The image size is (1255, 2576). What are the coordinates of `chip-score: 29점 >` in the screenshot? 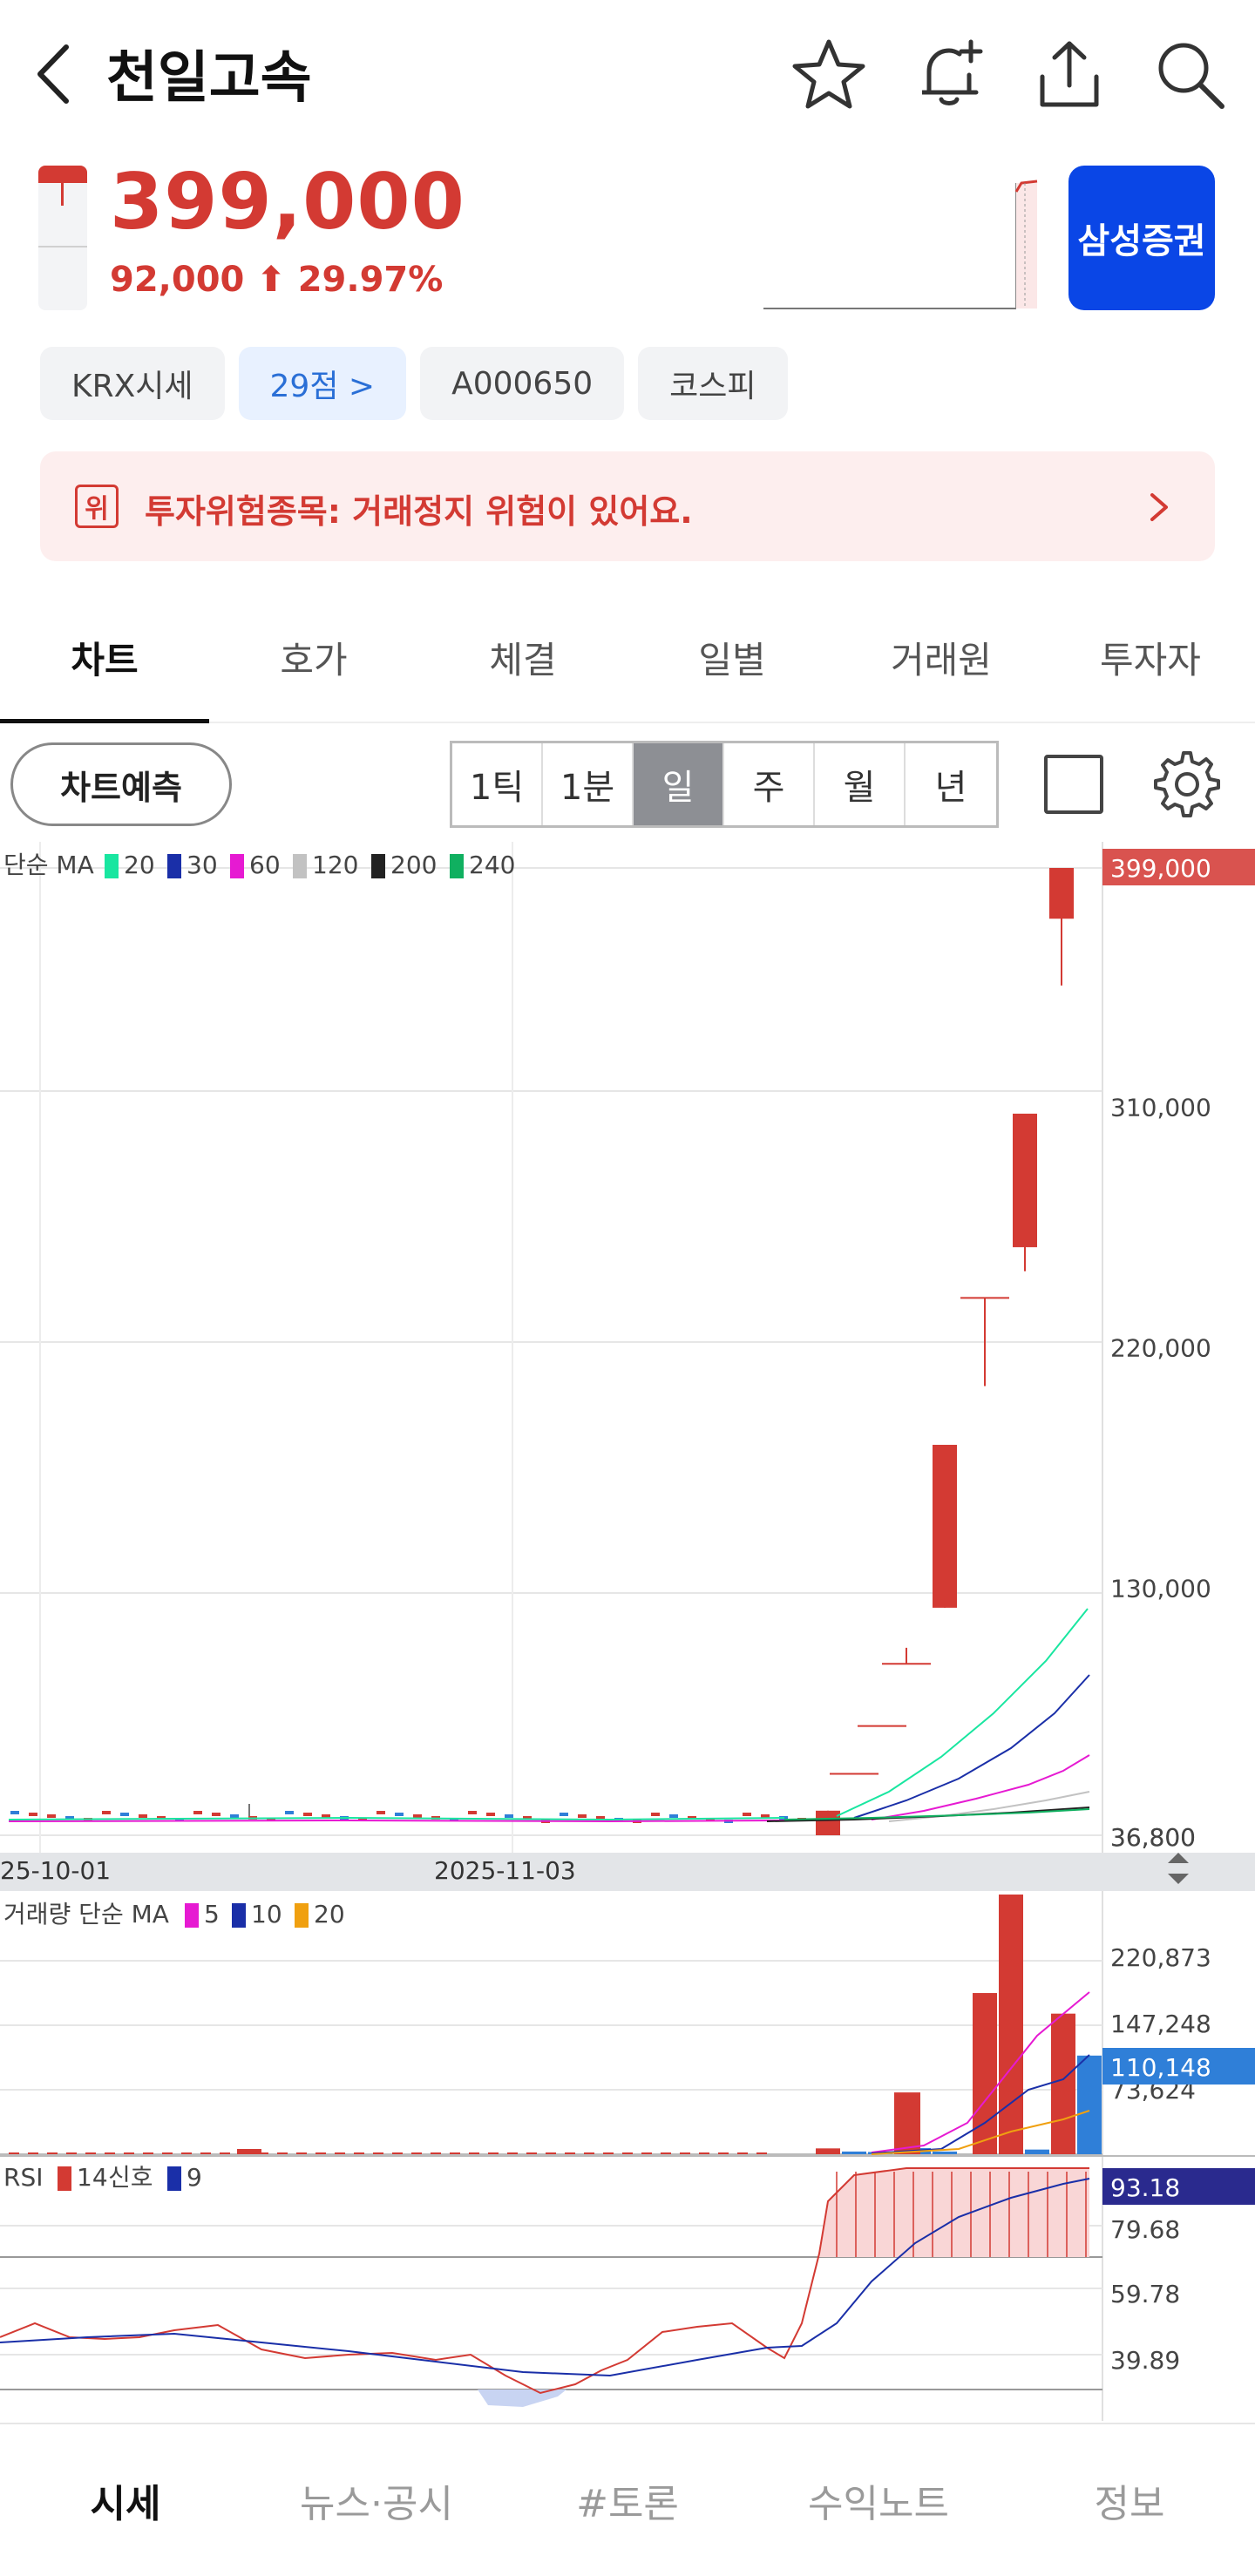 It's located at (323, 383).